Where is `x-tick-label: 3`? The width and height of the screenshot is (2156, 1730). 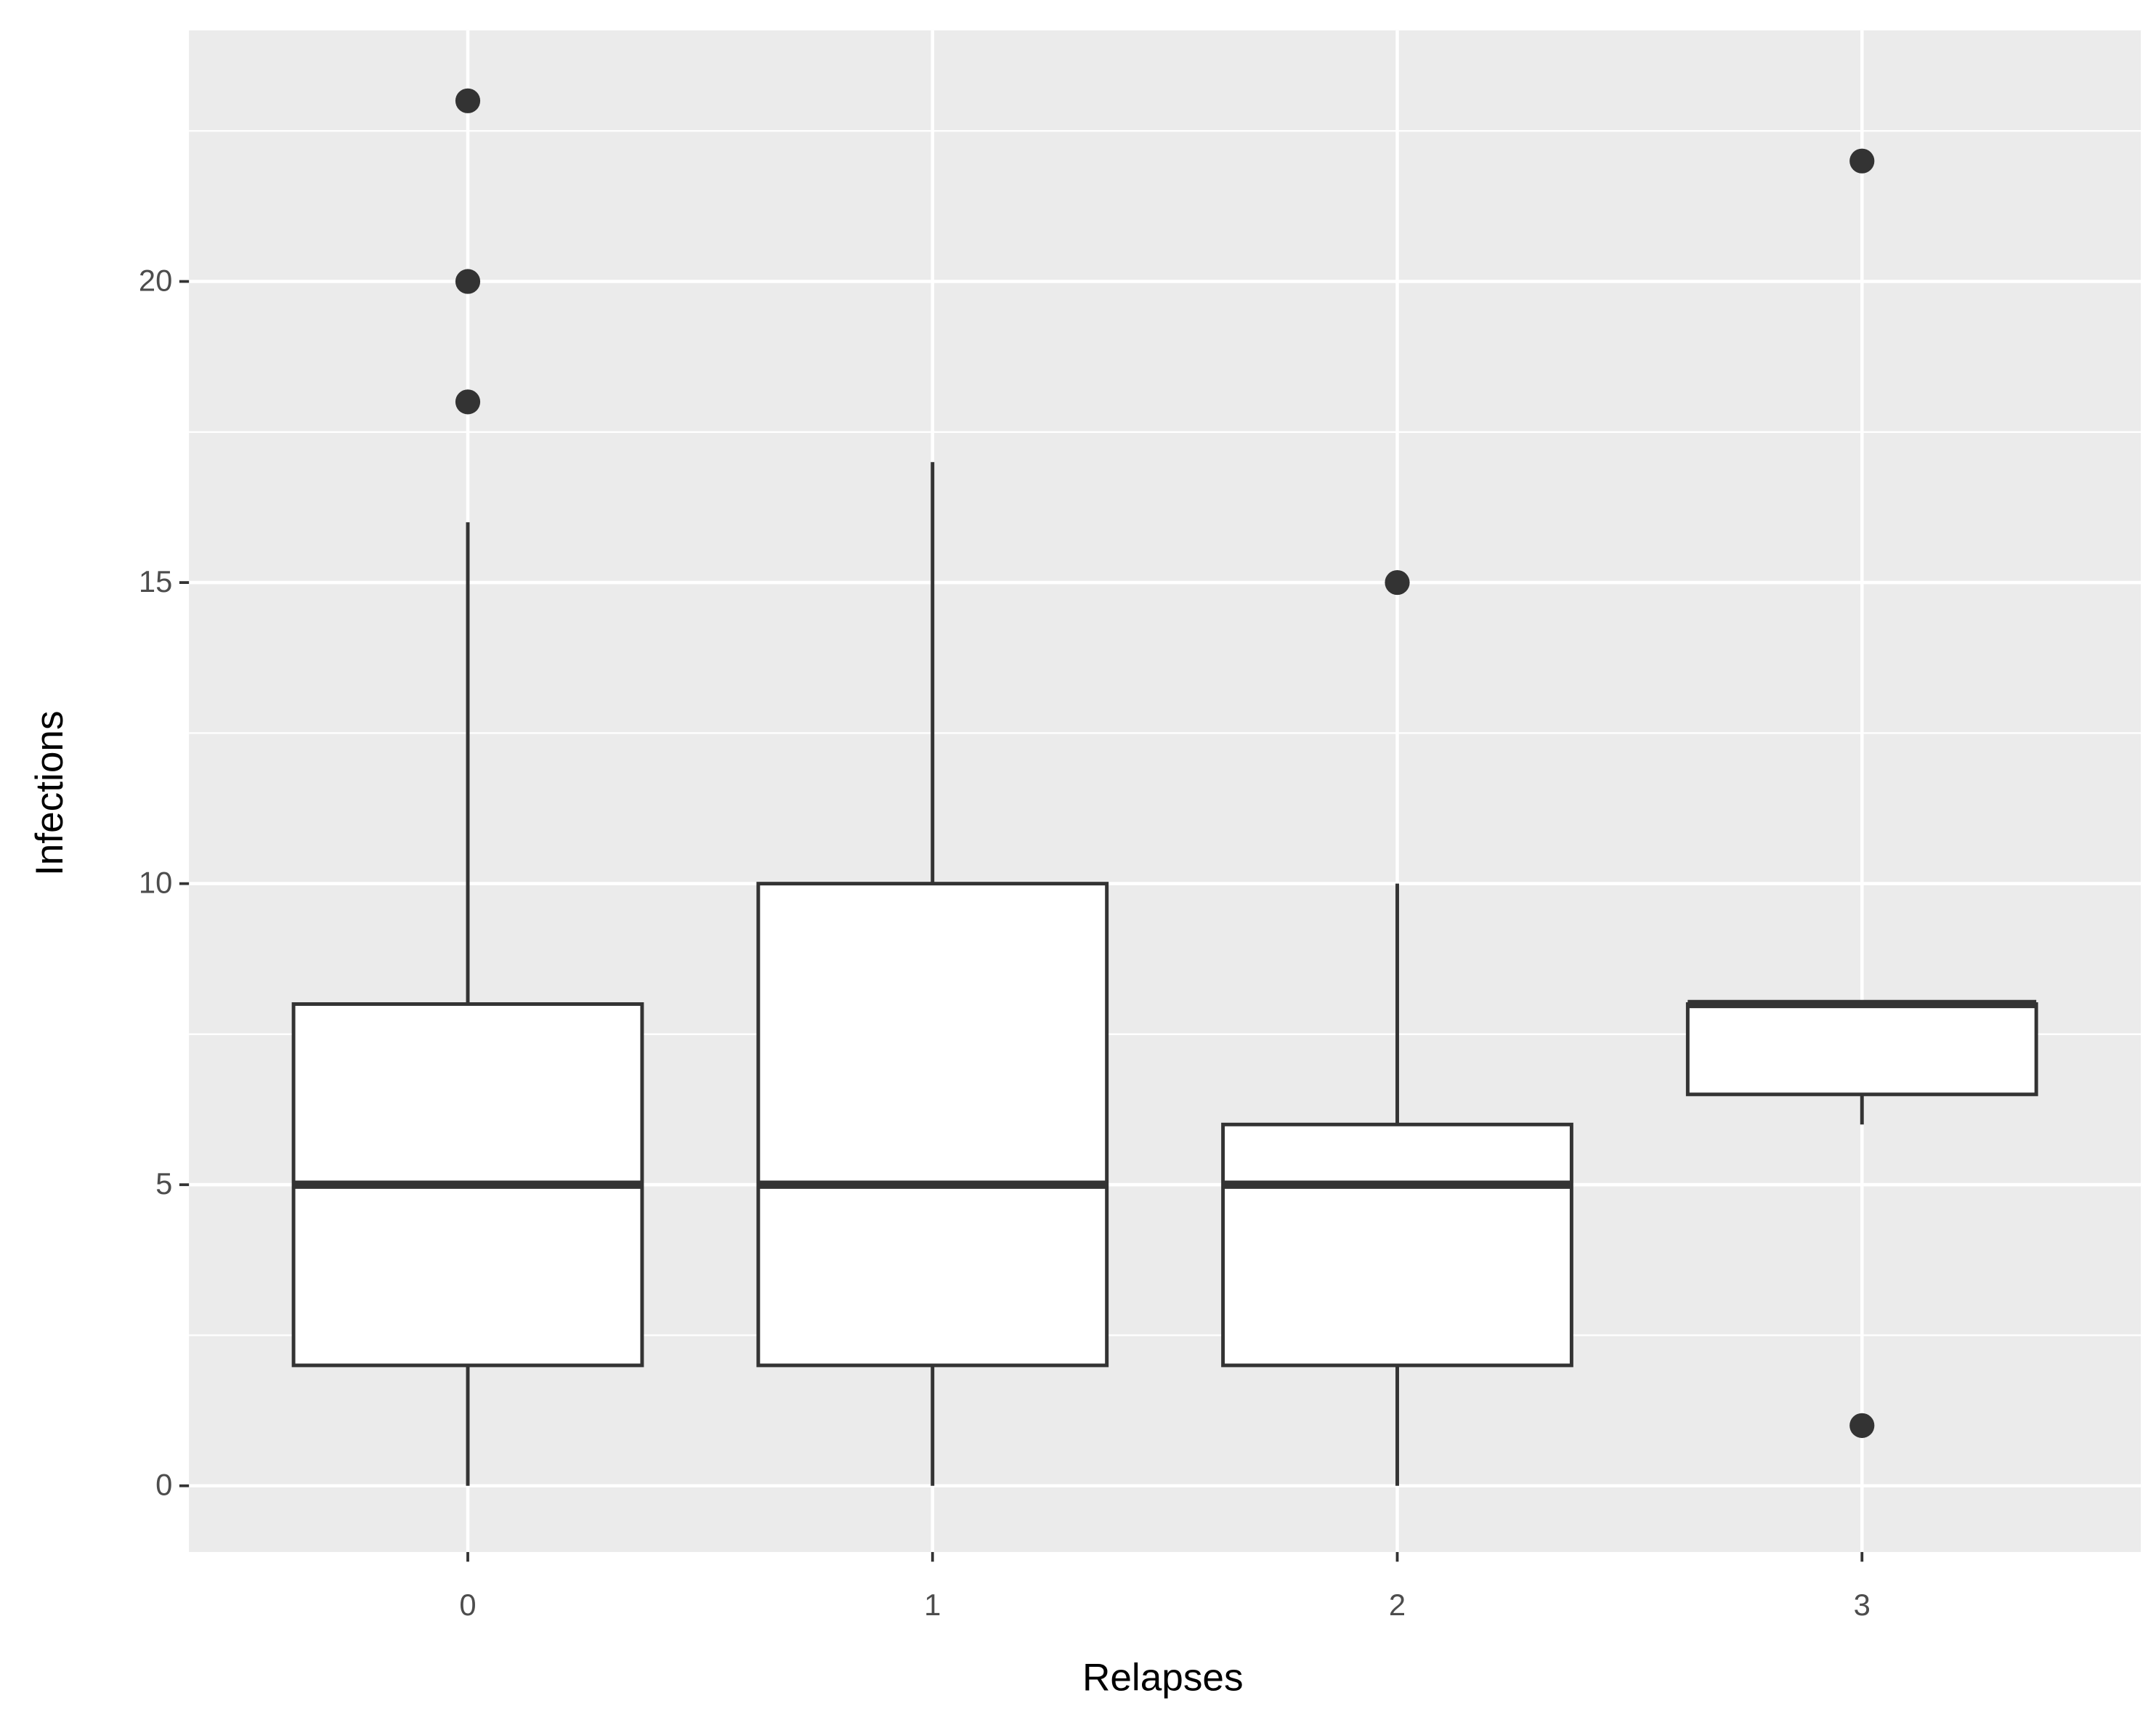 x-tick-label: 3 is located at coordinates (1862, 1605).